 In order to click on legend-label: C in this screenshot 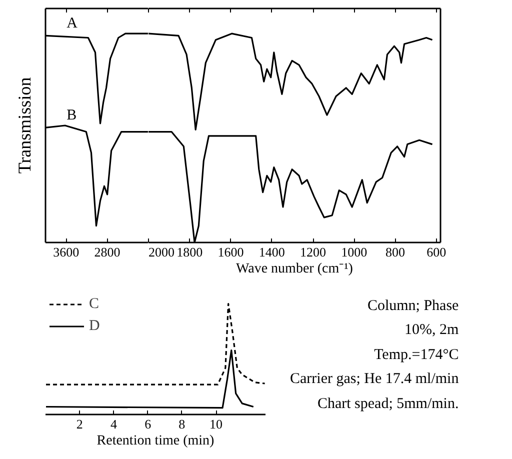, I will do `click(94, 304)`.